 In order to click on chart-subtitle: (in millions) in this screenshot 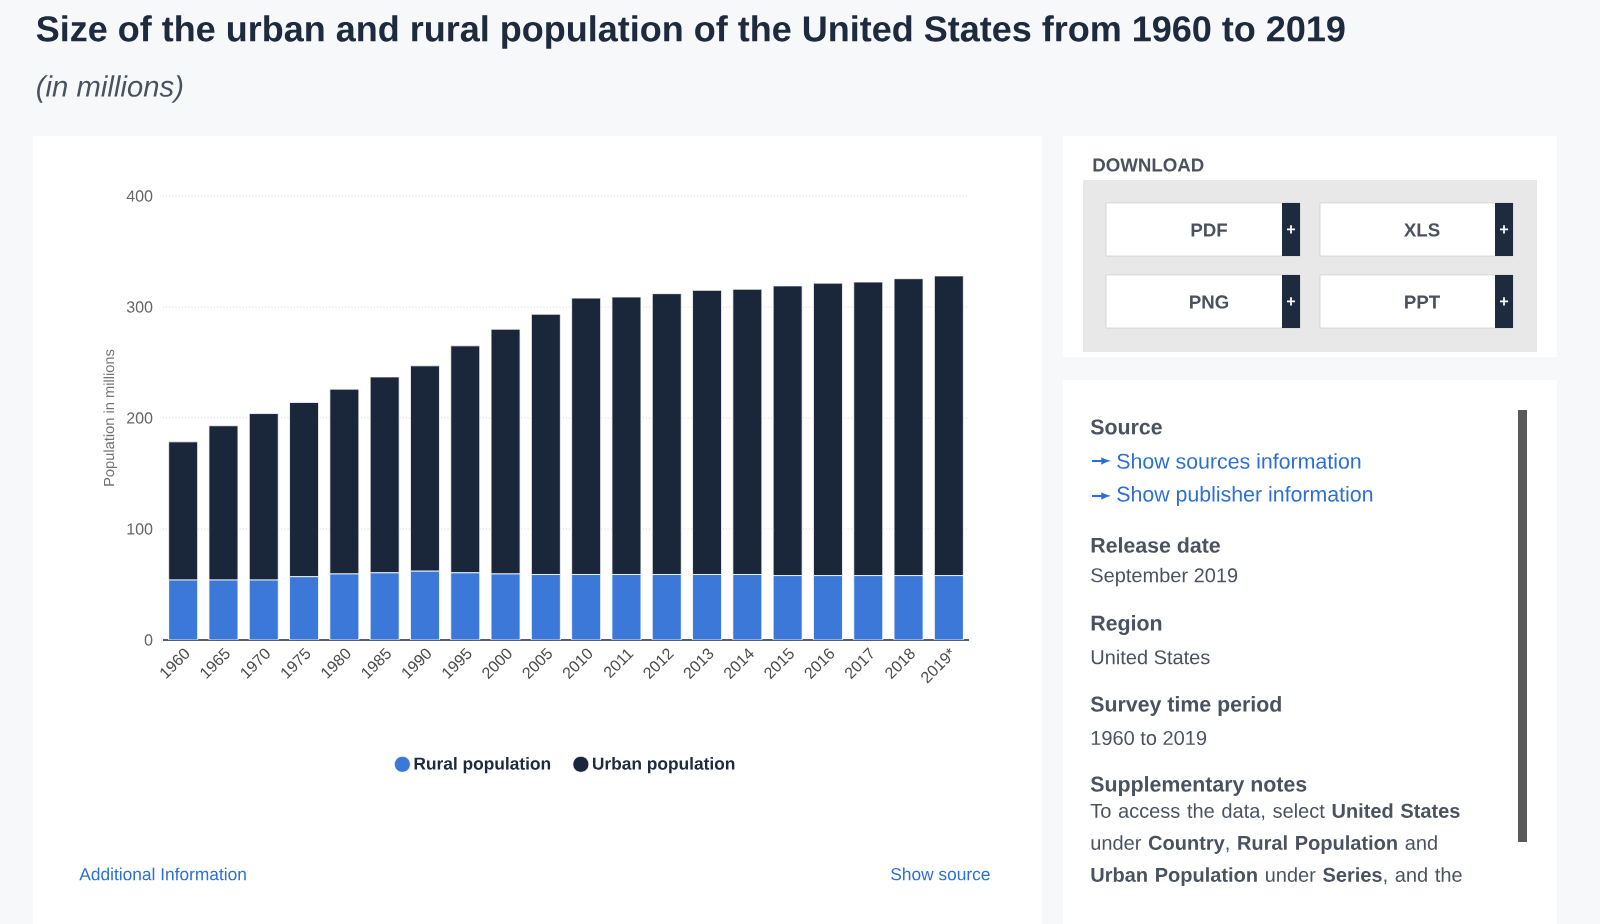, I will do `click(110, 89)`.